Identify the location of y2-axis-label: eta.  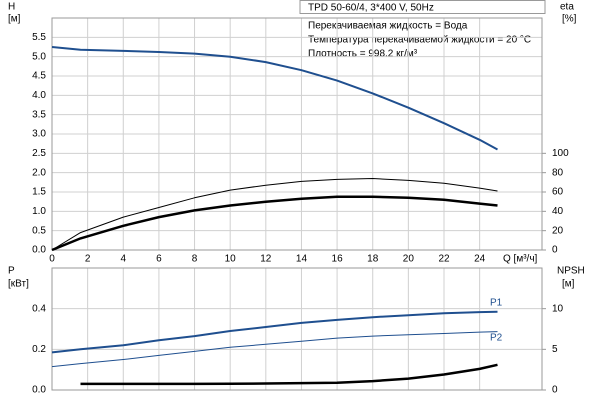
(567, 7).